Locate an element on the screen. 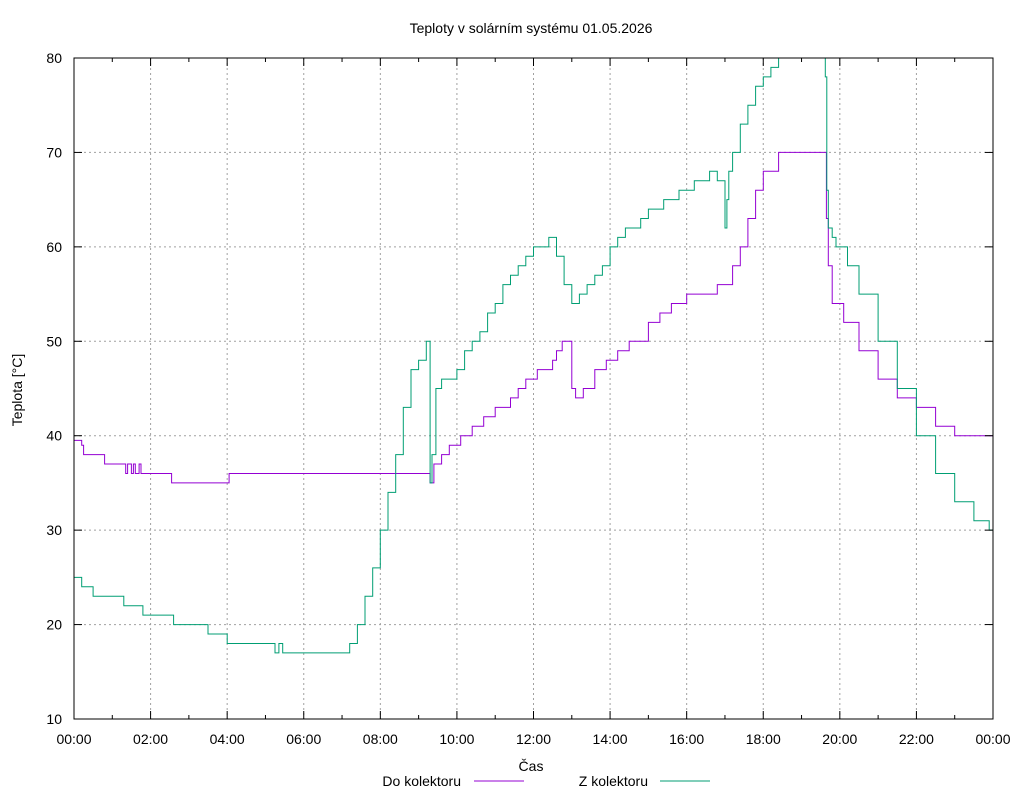 This screenshot has height=800, width=1024. x-tick-label: 02:00 is located at coordinates (150, 739).